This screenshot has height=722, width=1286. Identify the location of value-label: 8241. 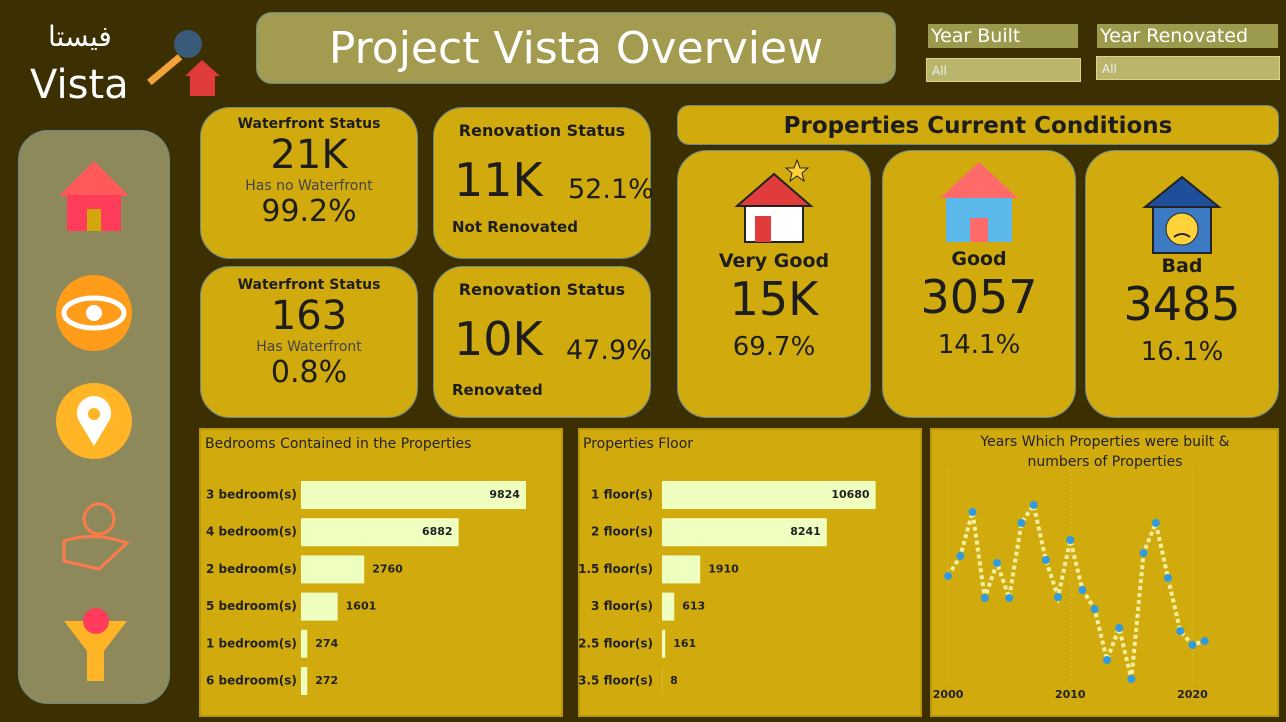
(805, 531).